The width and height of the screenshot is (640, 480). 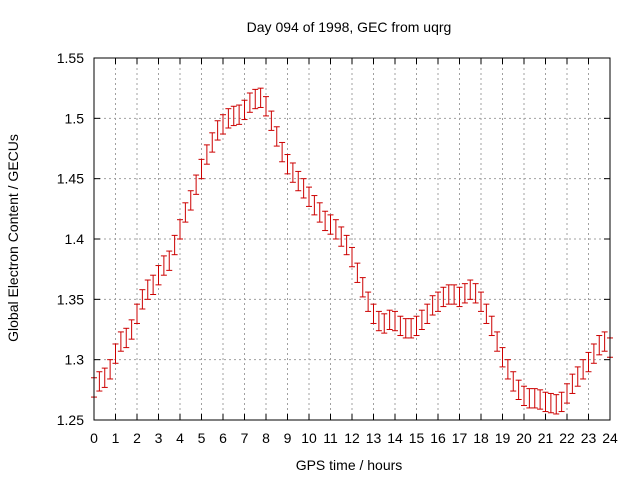 I want to click on y-tick-label: 1.4, so click(x=75, y=239).